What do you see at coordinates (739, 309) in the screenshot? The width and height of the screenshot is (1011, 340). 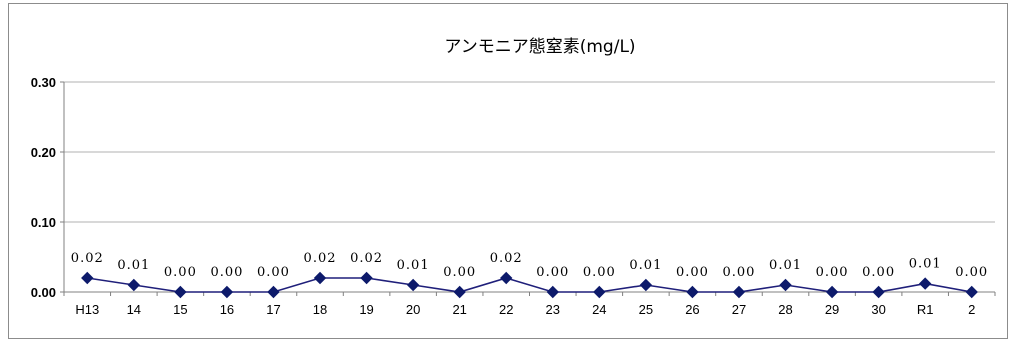 I see `x-tick-label: 27` at bounding box center [739, 309].